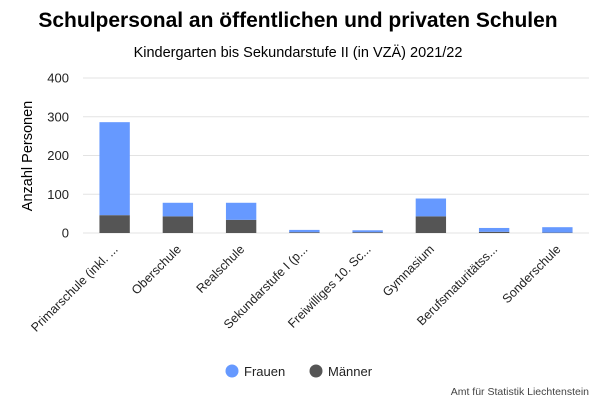 Image resolution: width=600 pixels, height=400 pixels. What do you see at coordinates (58, 78) in the screenshot?
I see `y-tick-label: 400` at bounding box center [58, 78].